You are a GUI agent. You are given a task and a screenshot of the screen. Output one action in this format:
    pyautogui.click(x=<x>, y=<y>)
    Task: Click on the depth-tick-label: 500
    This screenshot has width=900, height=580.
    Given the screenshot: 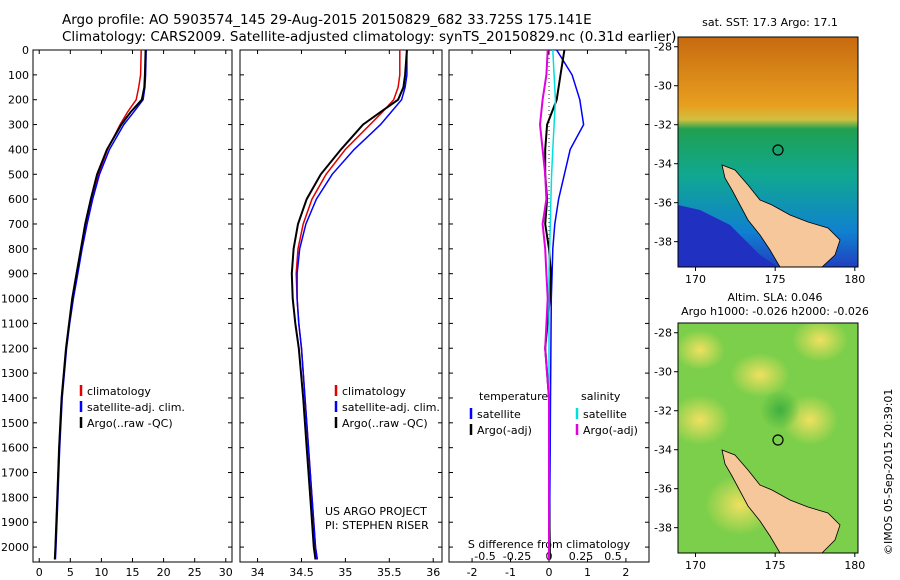 What is the action you would take?
    pyautogui.click(x=18, y=174)
    